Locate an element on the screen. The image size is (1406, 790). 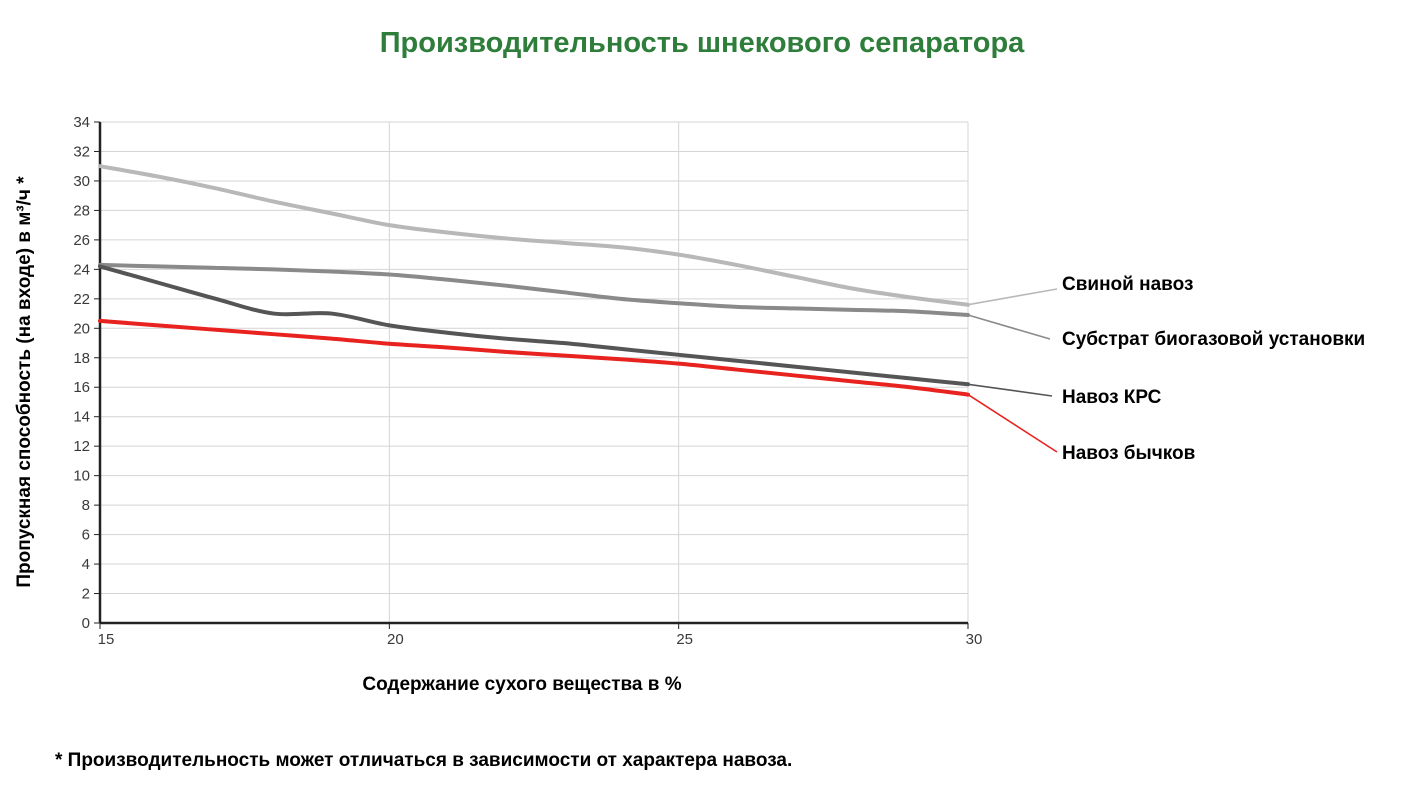
x-tick-label: 30 is located at coordinates (974, 639).